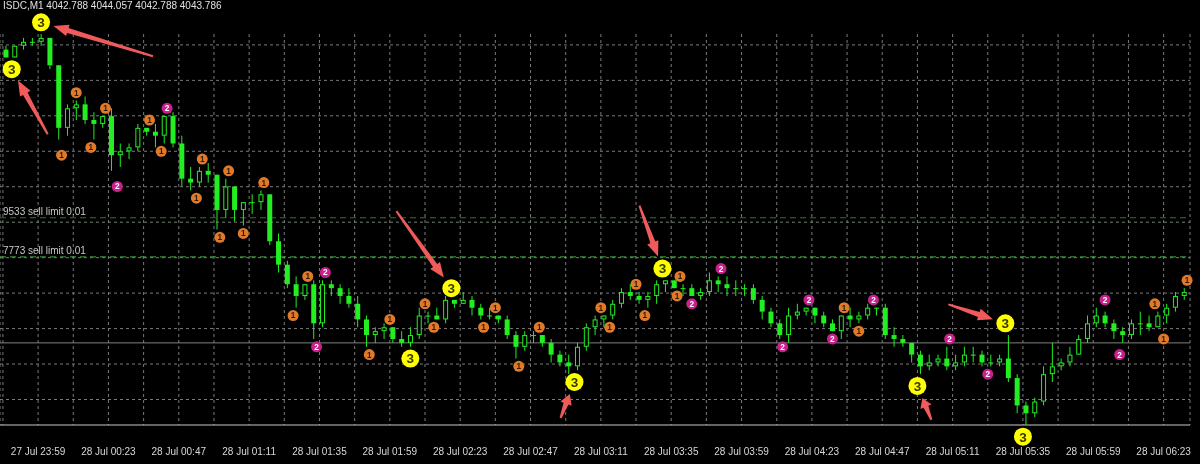 The image size is (1200, 464). What do you see at coordinates (320, 452) in the screenshot?
I see `x-tick-label: 28 Jul 01:35` at bounding box center [320, 452].